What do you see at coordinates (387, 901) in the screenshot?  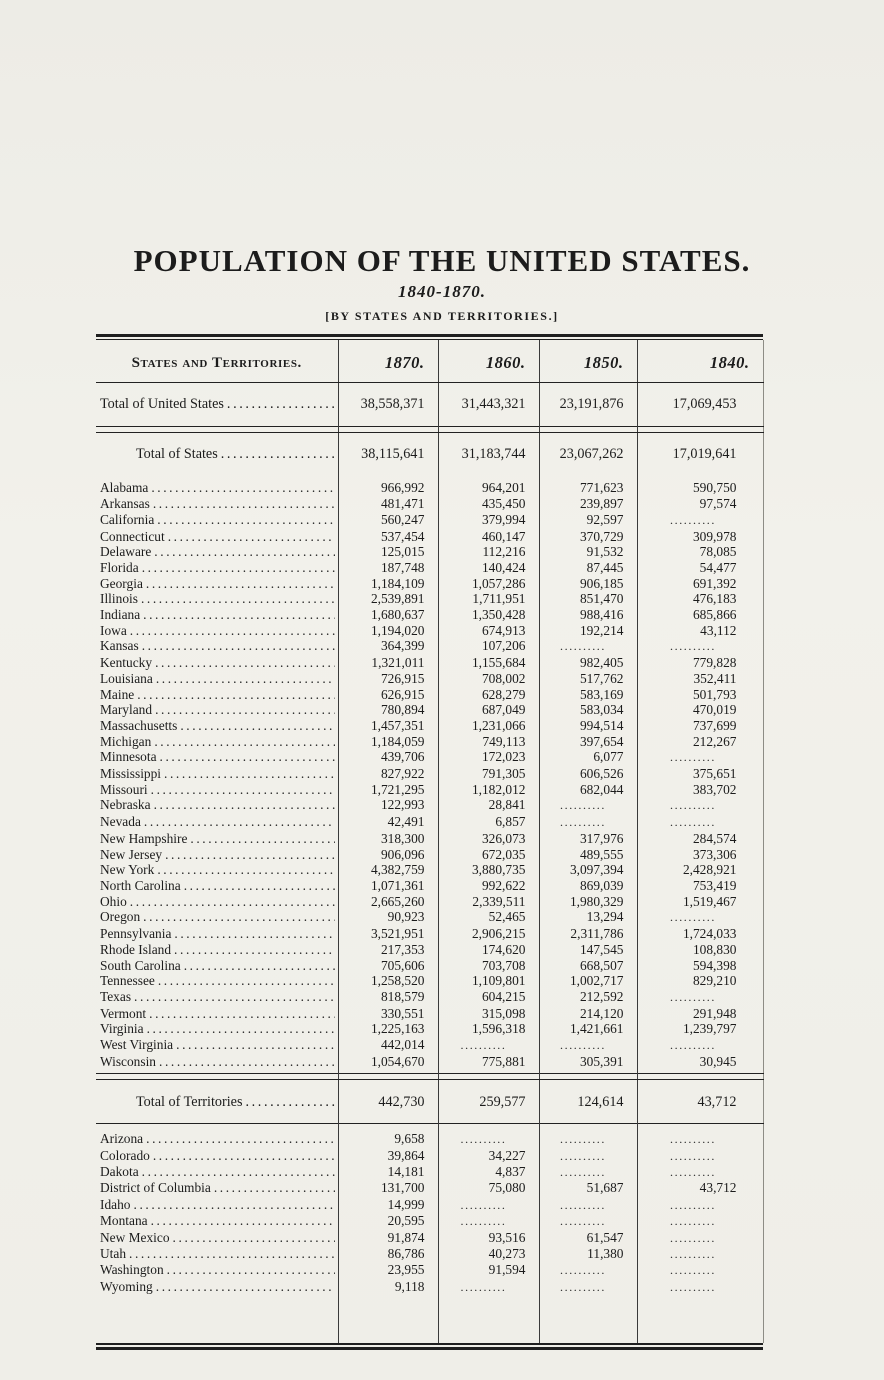 I see `value-cell: 2,665,260` at bounding box center [387, 901].